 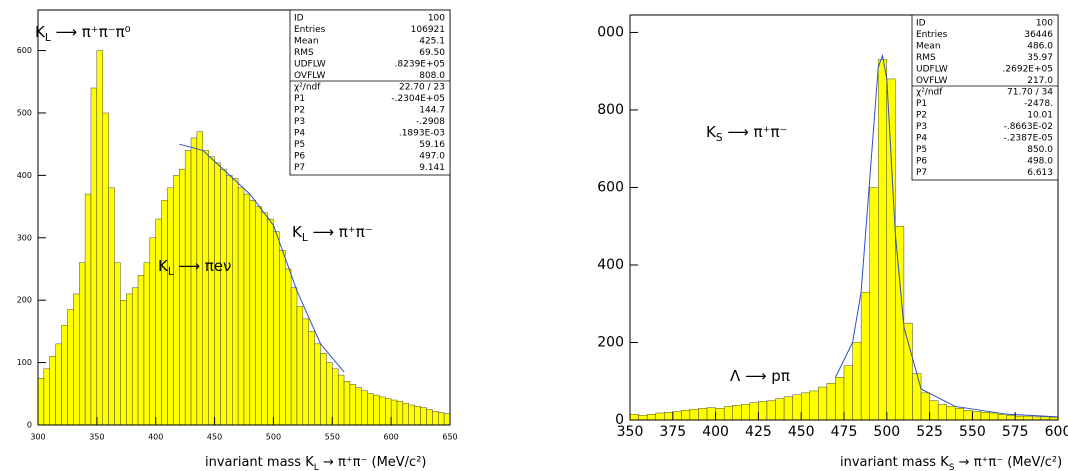 What do you see at coordinates (755, 132) in the screenshot?
I see `annotation-rest: ⟶ π⁺π⁻` at bounding box center [755, 132].